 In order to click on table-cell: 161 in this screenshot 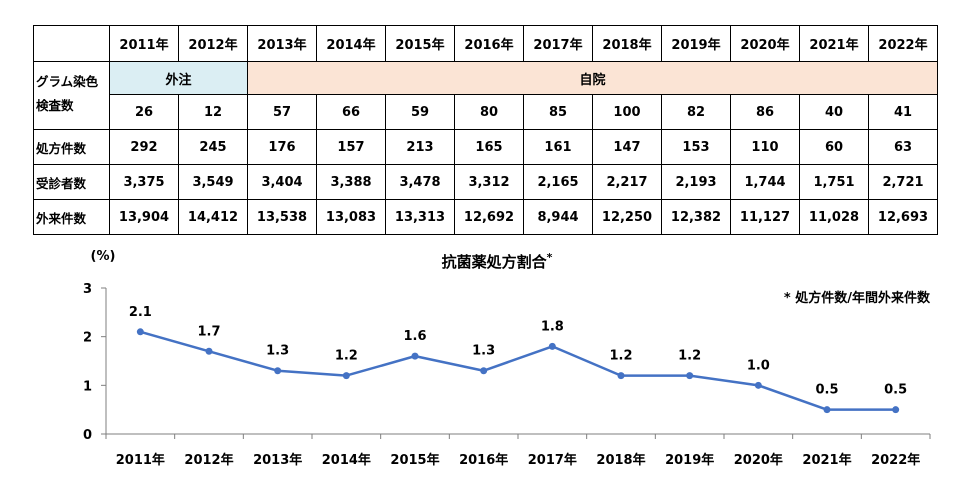, I will do `click(558, 147)`.